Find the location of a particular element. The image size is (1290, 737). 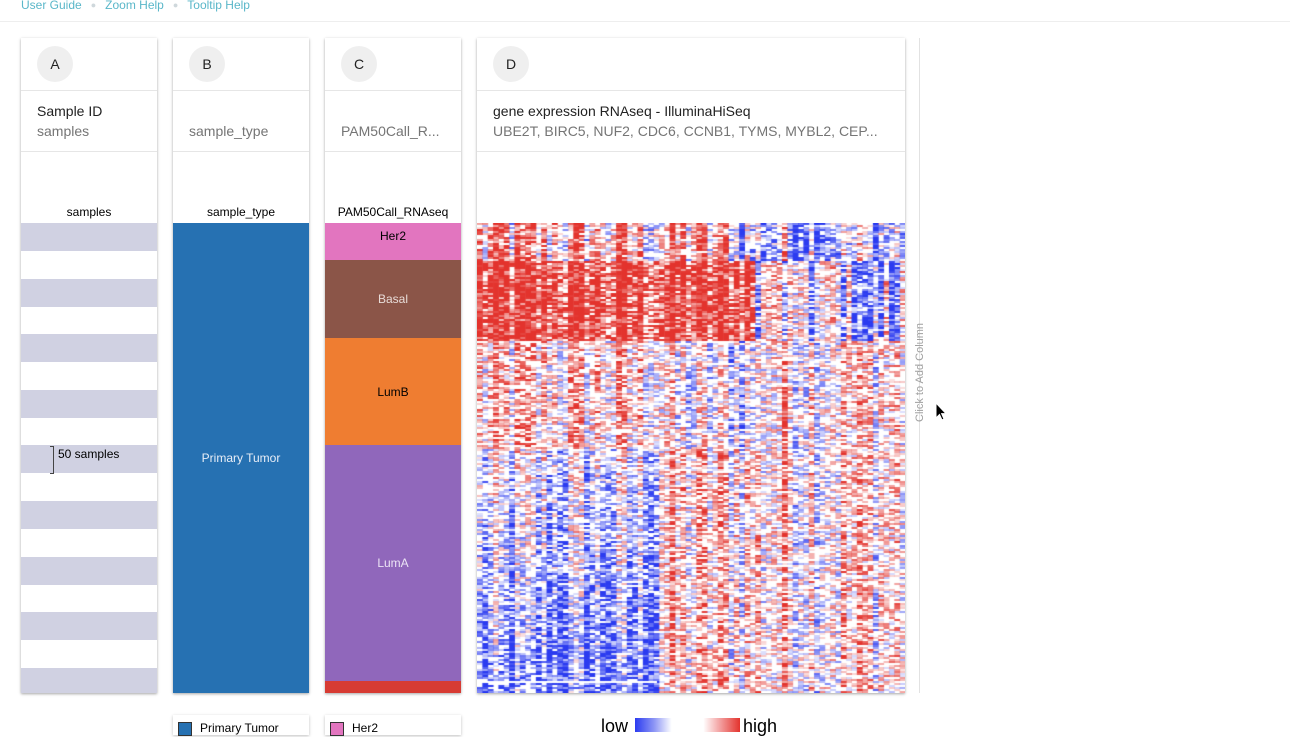

column-c-field-label: PAM50Call_RNAseq is located at coordinates (393, 212).